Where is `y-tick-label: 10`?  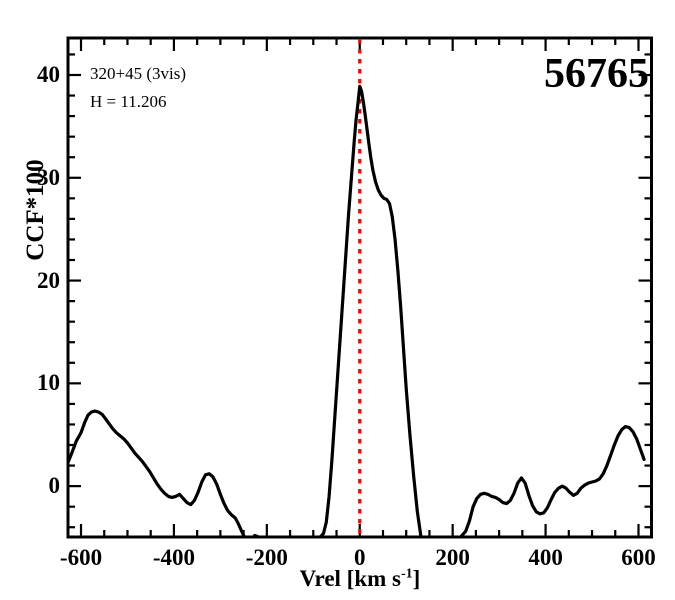
y-tick-label: 10 is located at coordinates (48, 383).